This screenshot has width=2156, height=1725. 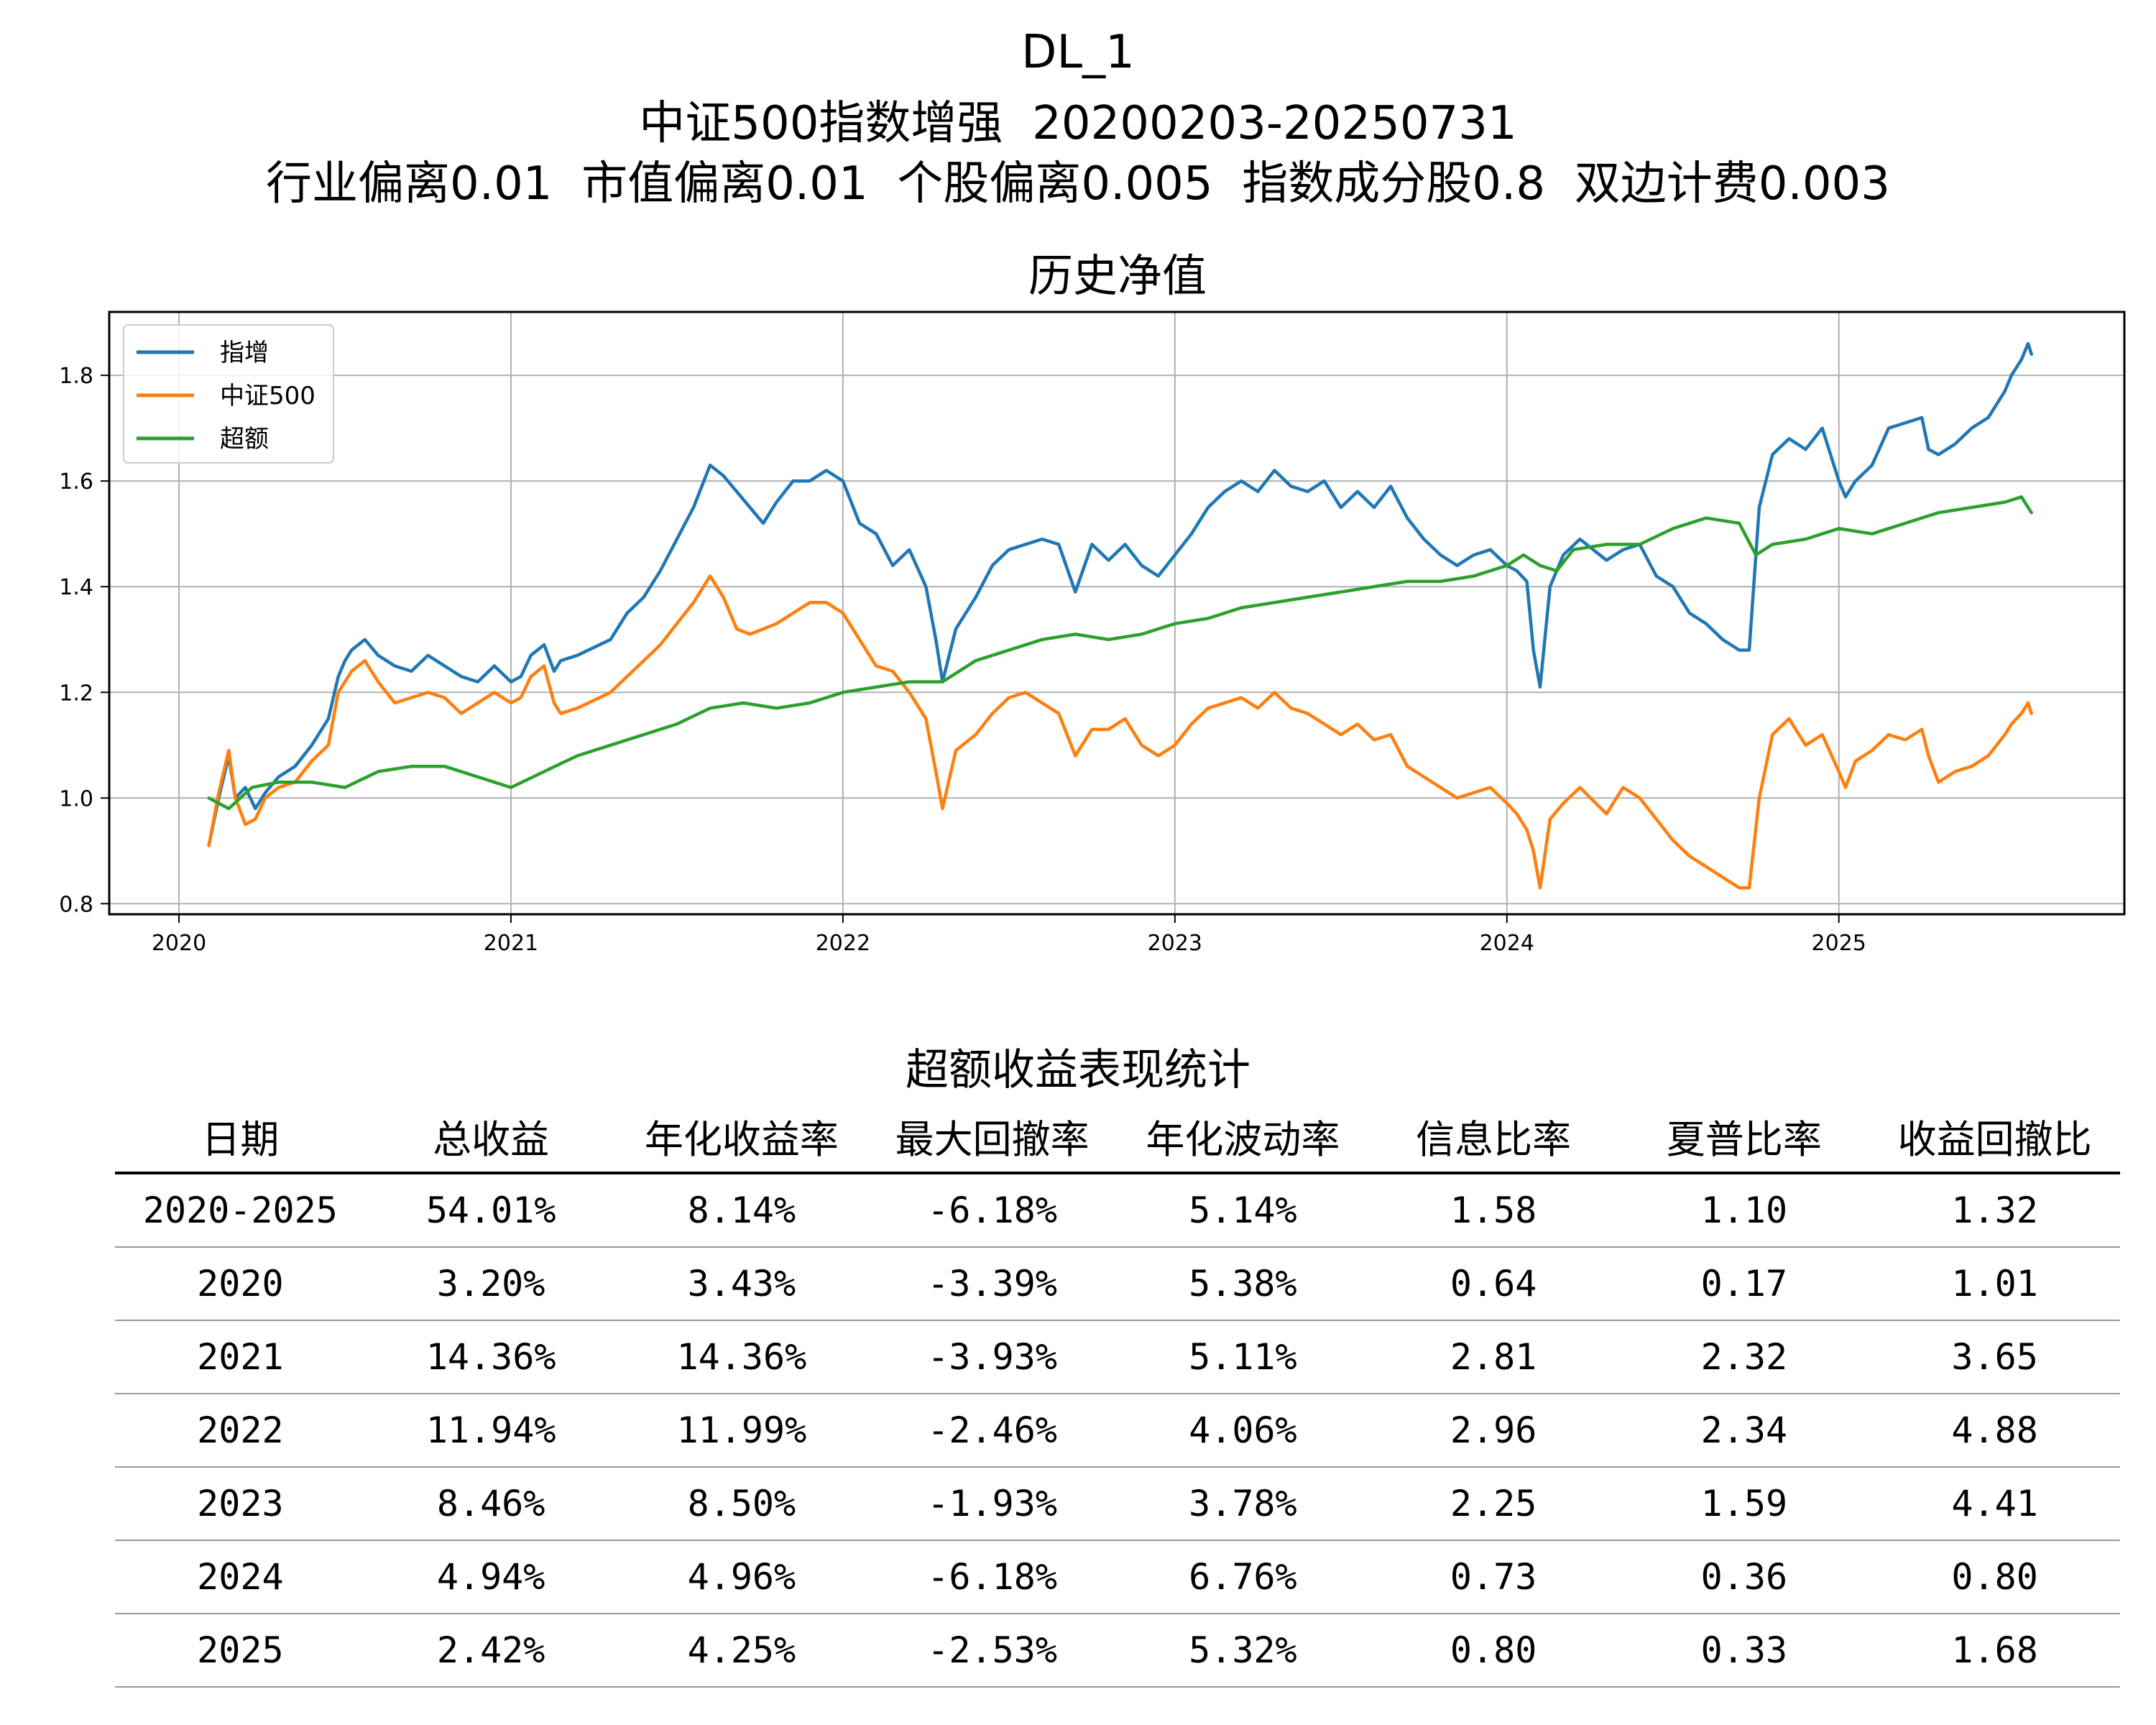 I want to click on table-cell: 8.14%, so click(x=741, y=1210).